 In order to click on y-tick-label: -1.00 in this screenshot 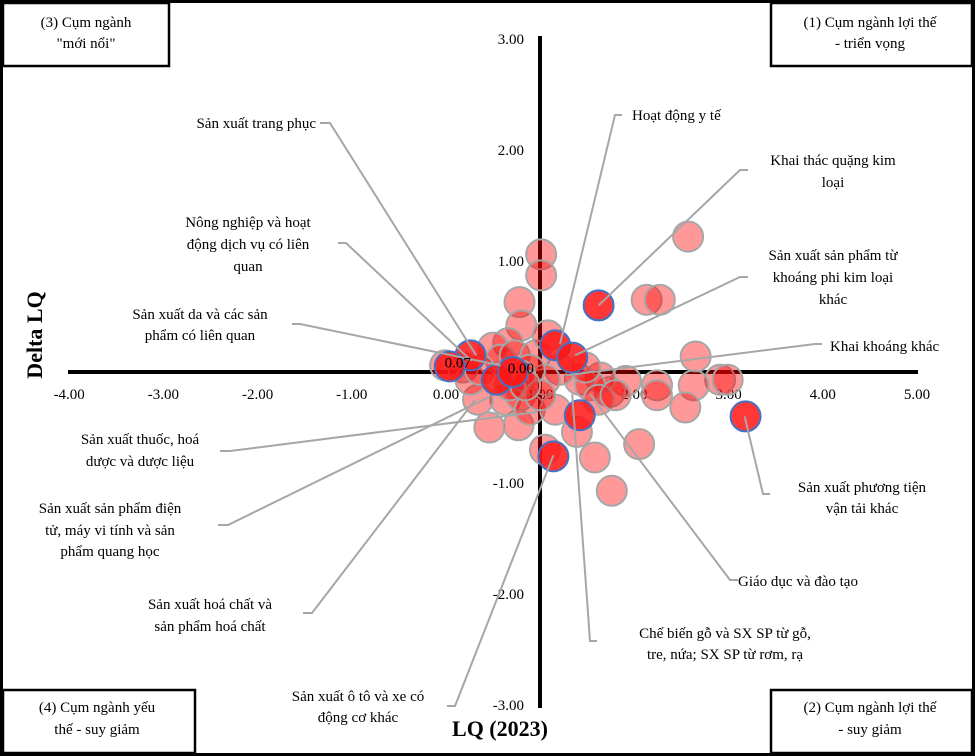, I will do `click(508, 484)`.